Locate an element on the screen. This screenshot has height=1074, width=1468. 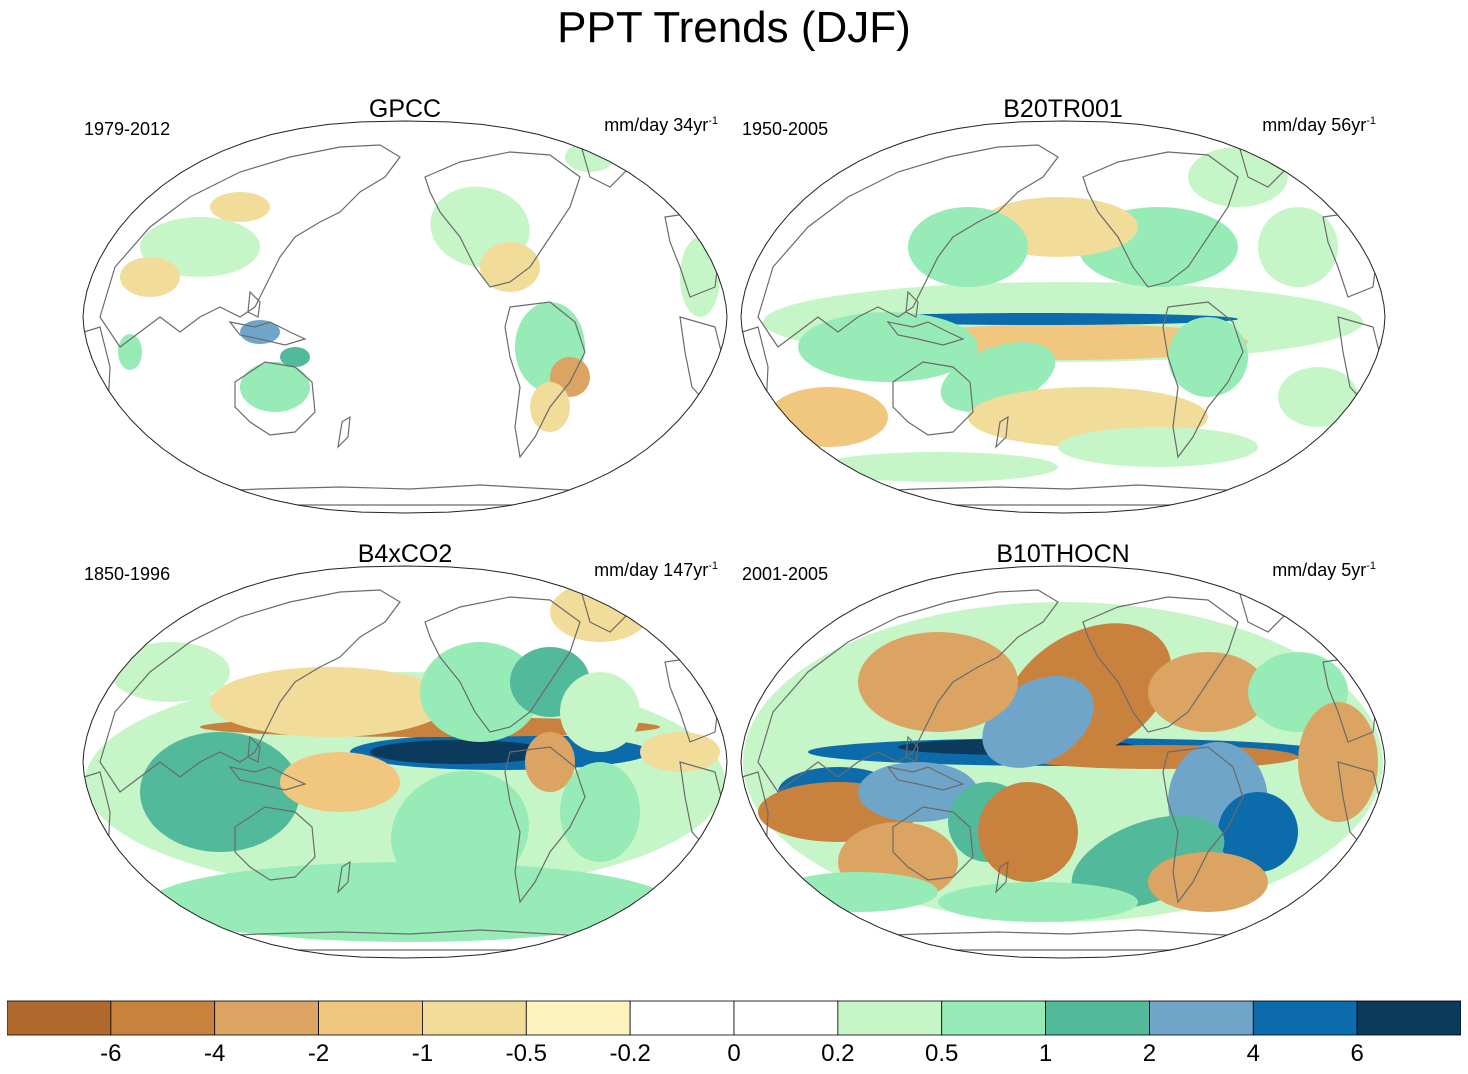
panel-title: B4xCO2 is located at coordinates (405, 554).